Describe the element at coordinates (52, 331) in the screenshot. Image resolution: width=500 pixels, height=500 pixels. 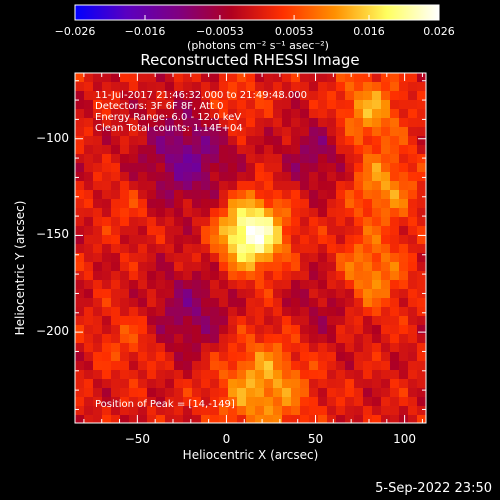
I see `y-tick-label: −200` at that location.